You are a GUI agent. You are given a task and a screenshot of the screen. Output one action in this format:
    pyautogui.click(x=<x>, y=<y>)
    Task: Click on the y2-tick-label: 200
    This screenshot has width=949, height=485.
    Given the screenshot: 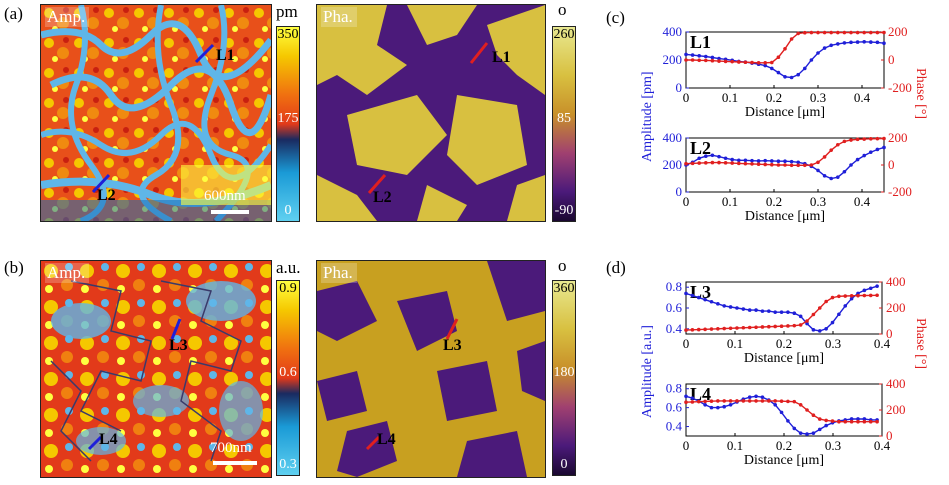 What is the action you would take?
    pyautogui.click(x=898, y=31)
    